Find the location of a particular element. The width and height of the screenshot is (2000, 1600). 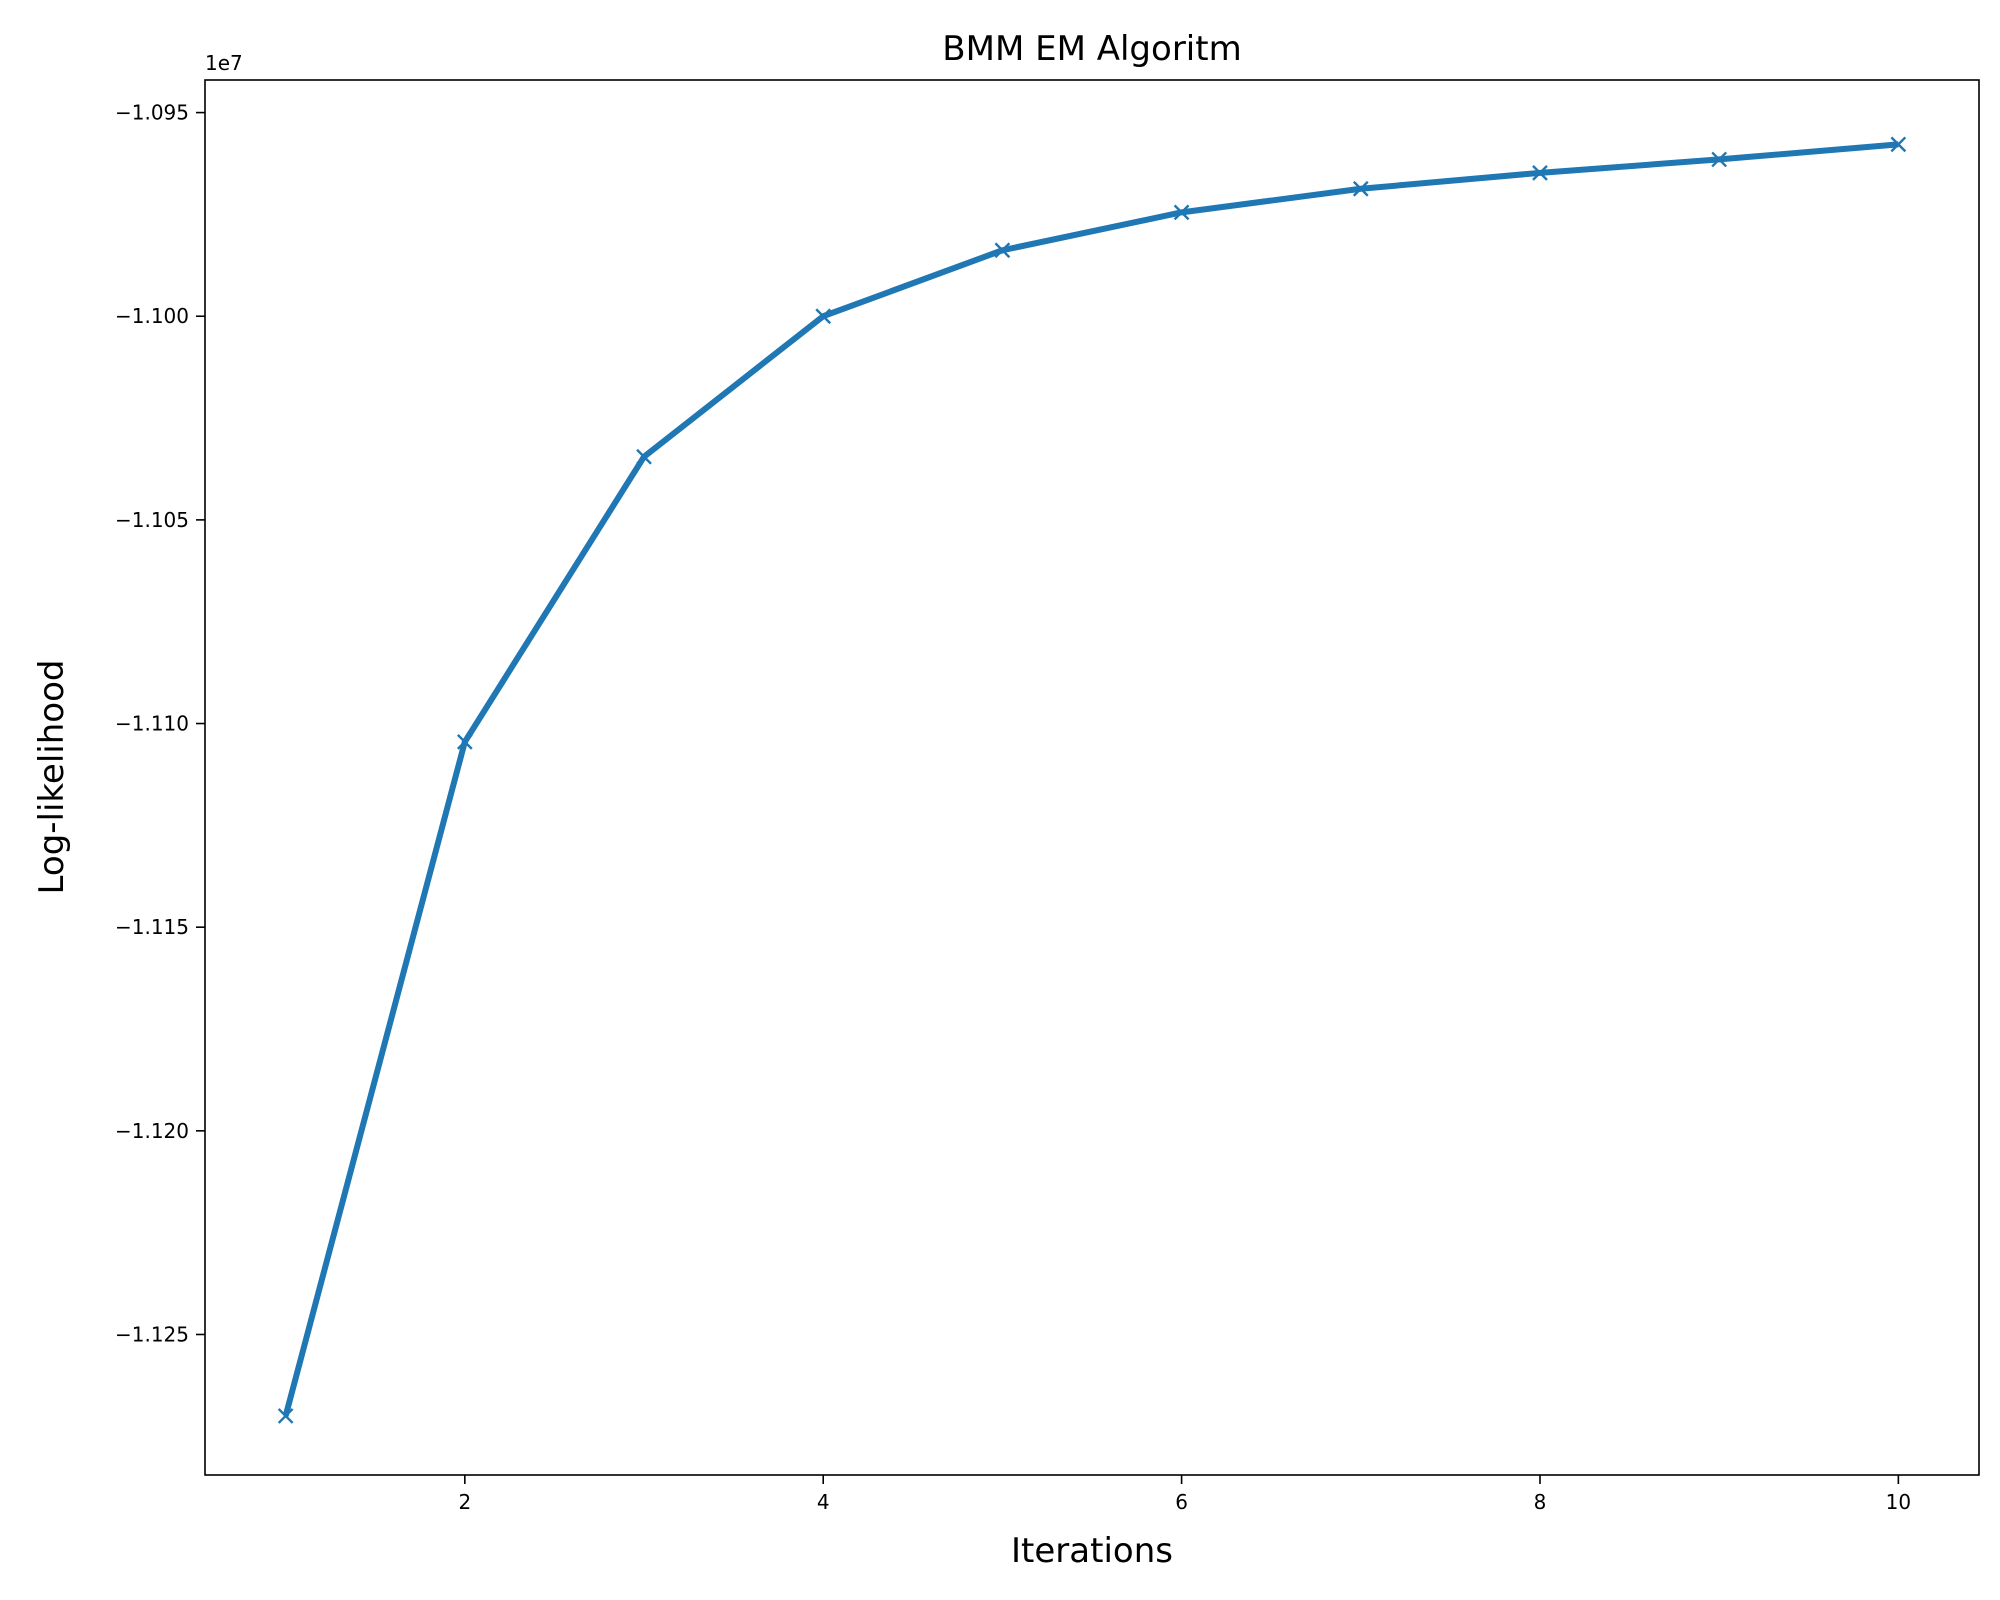

y-tick-label: −1.115 is located at coordinates (152, 927).